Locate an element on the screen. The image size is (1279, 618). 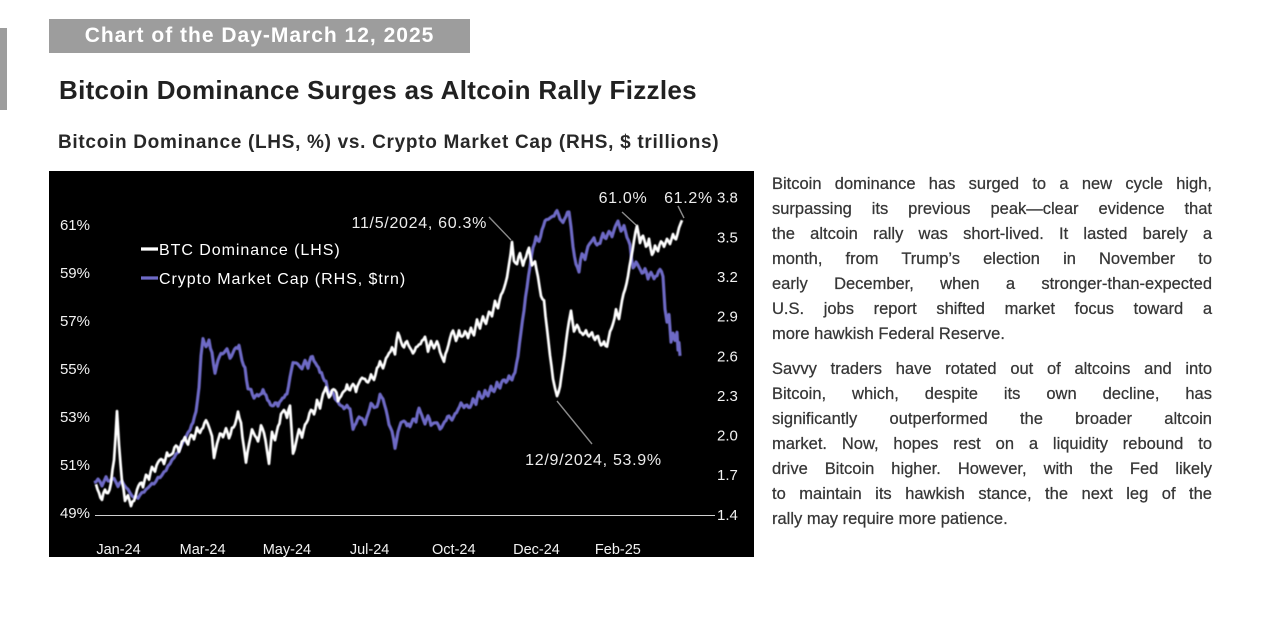
svg-text: 57% is located at coordinates (75, 321).